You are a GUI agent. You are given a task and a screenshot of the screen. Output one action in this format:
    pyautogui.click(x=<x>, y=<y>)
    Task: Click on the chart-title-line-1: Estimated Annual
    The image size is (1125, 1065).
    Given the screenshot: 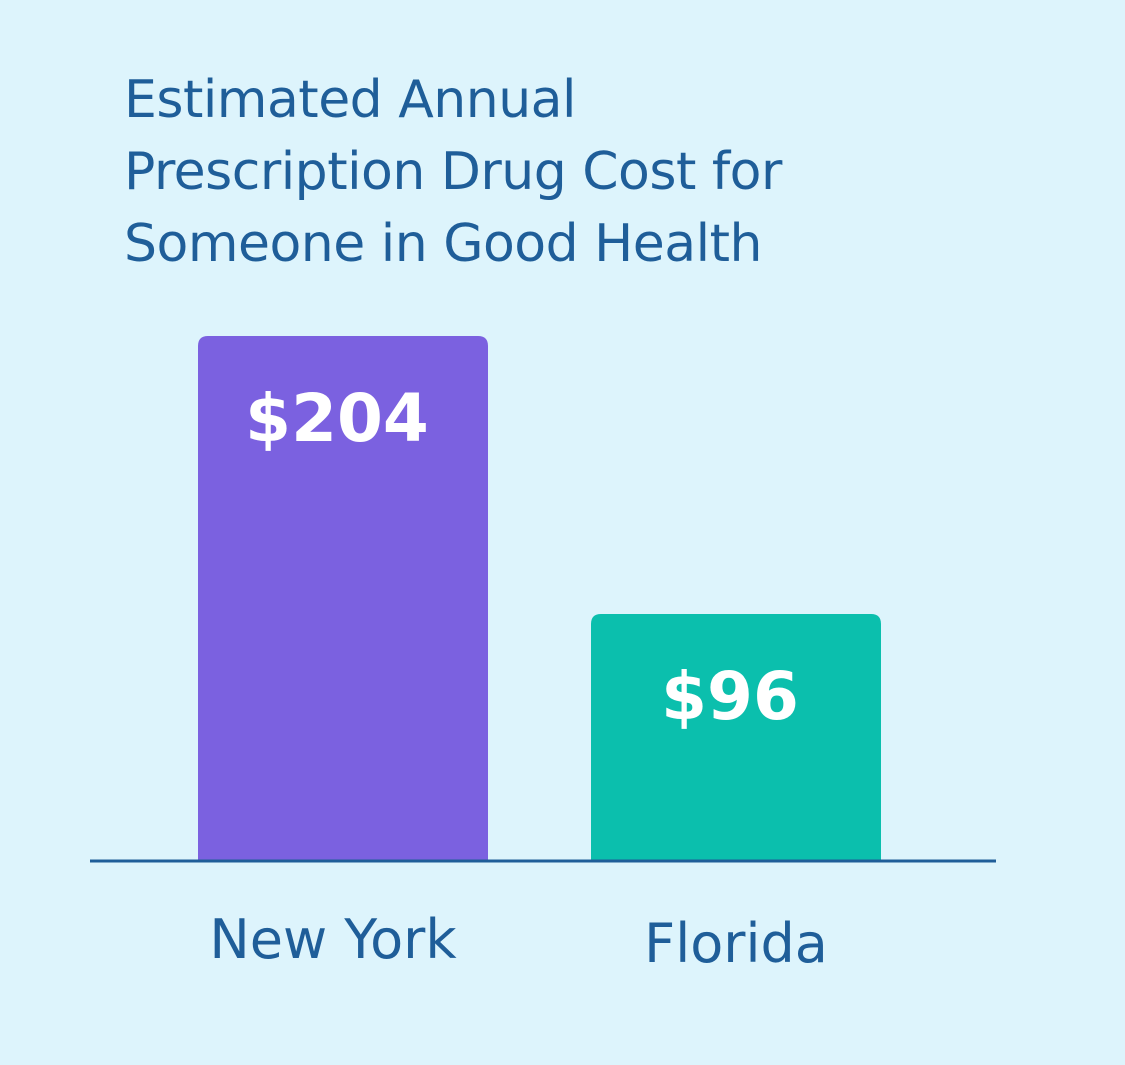 What is the action you would take?
    pyautogui.click(x=350, y=100)
    